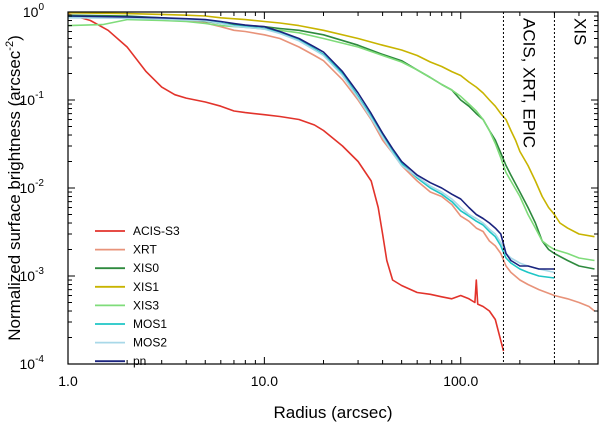  I want to click on y-tick-exponent: 0, so click(41, 7).